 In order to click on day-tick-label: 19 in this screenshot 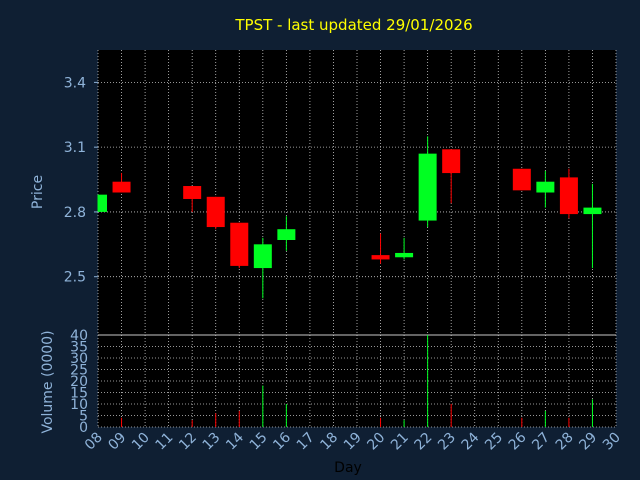, I will do `click(353, 442)`.